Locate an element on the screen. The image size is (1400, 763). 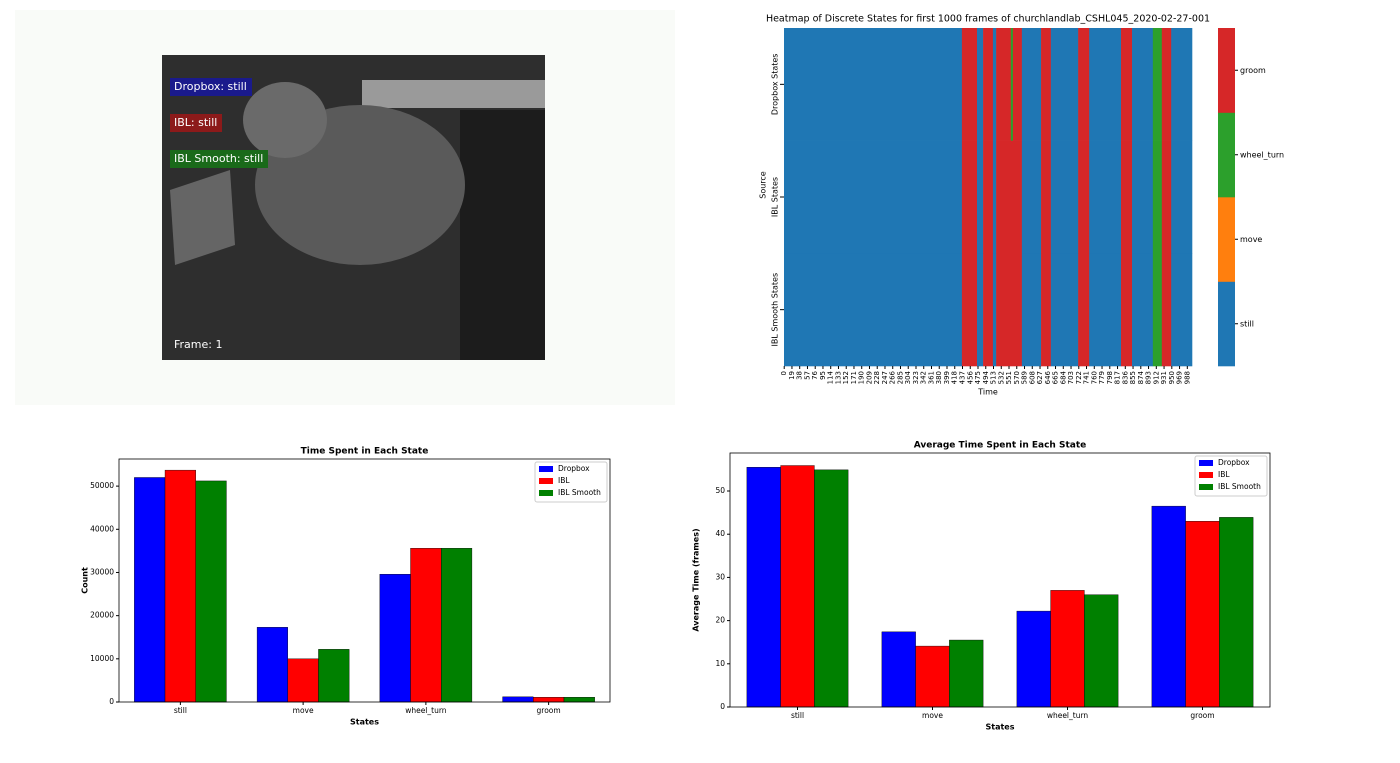
y-tick-label: 50000 is located at coordinates (102, 485).